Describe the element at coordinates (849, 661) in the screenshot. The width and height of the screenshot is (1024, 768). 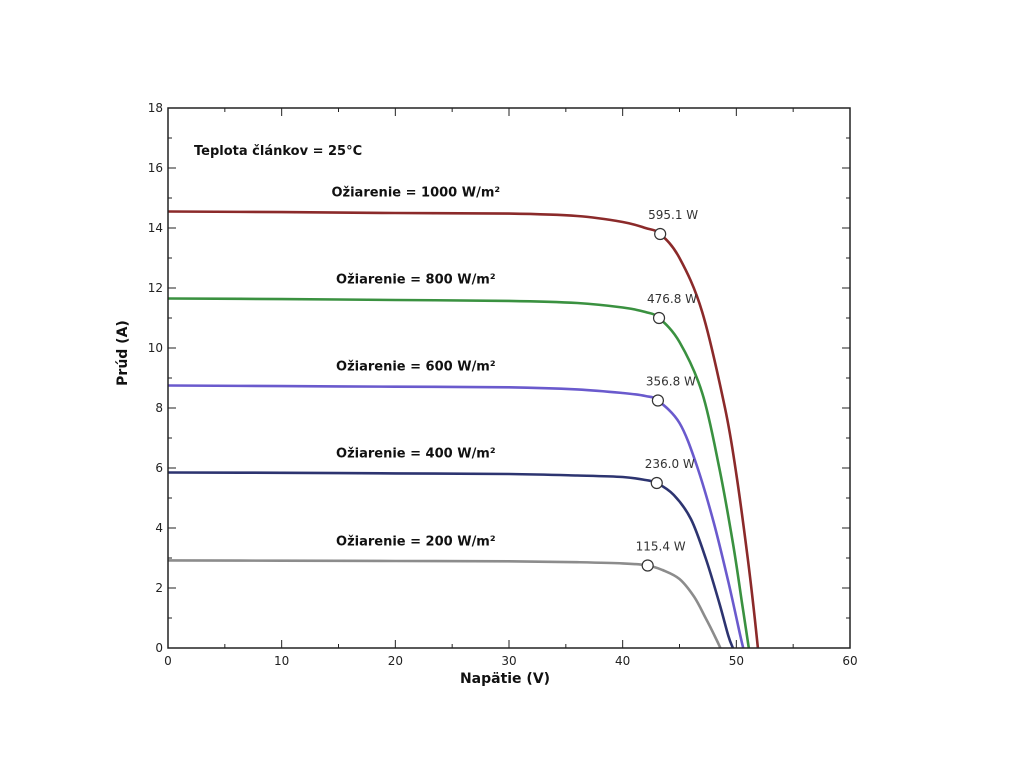
I see `x-tick-label: 60` at that location.